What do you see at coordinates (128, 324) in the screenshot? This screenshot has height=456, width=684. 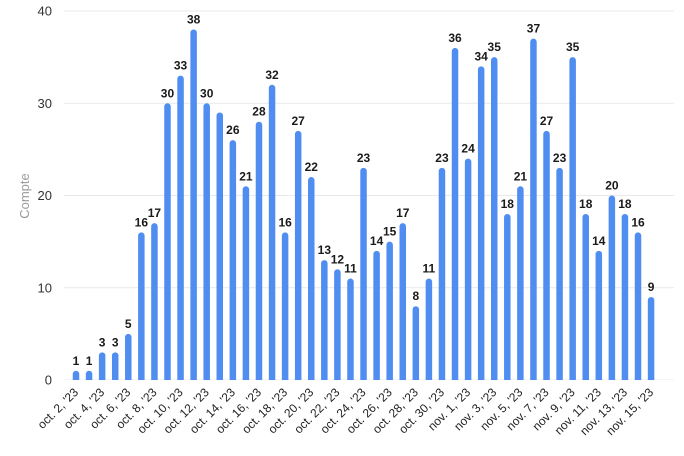 I see `data-label: 5` at bounding box center [128, 324].